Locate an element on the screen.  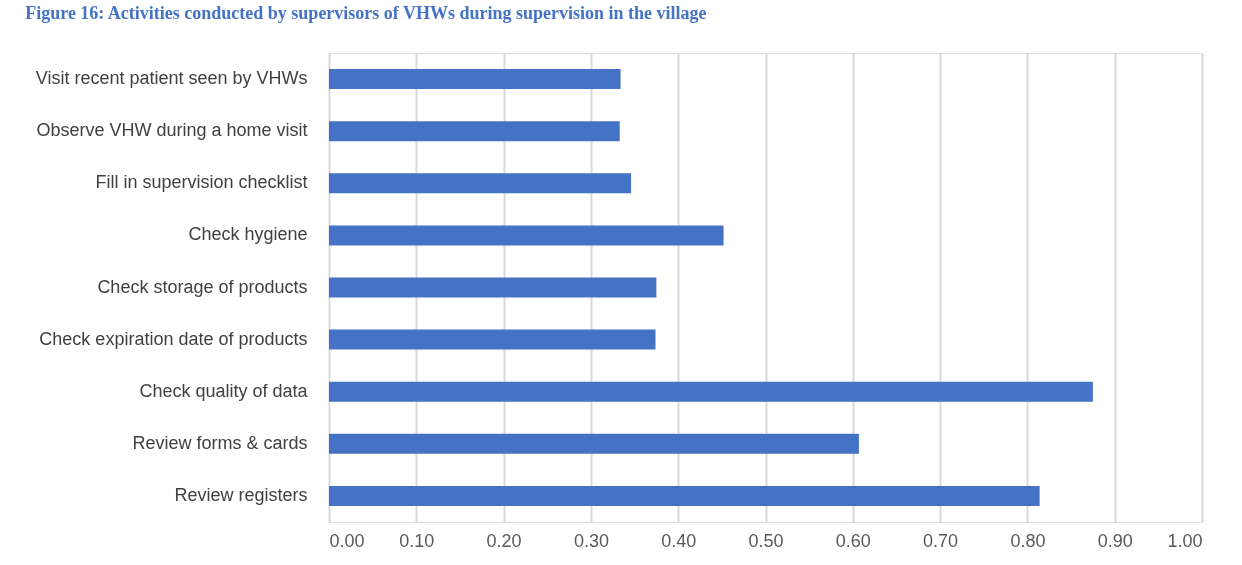
y-tick-label: Check storage of products is located at coordinates (202, 286).